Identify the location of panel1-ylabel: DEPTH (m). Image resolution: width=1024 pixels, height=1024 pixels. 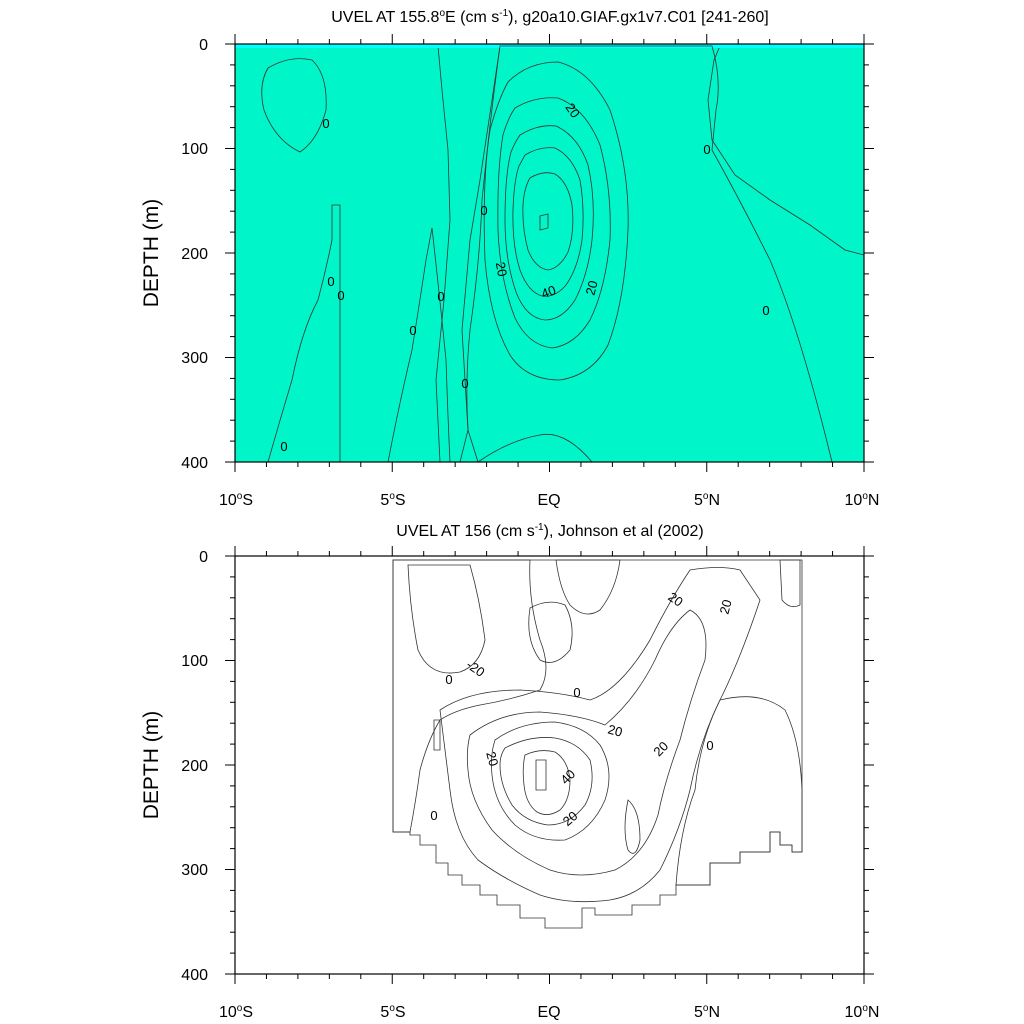
(151, 253).